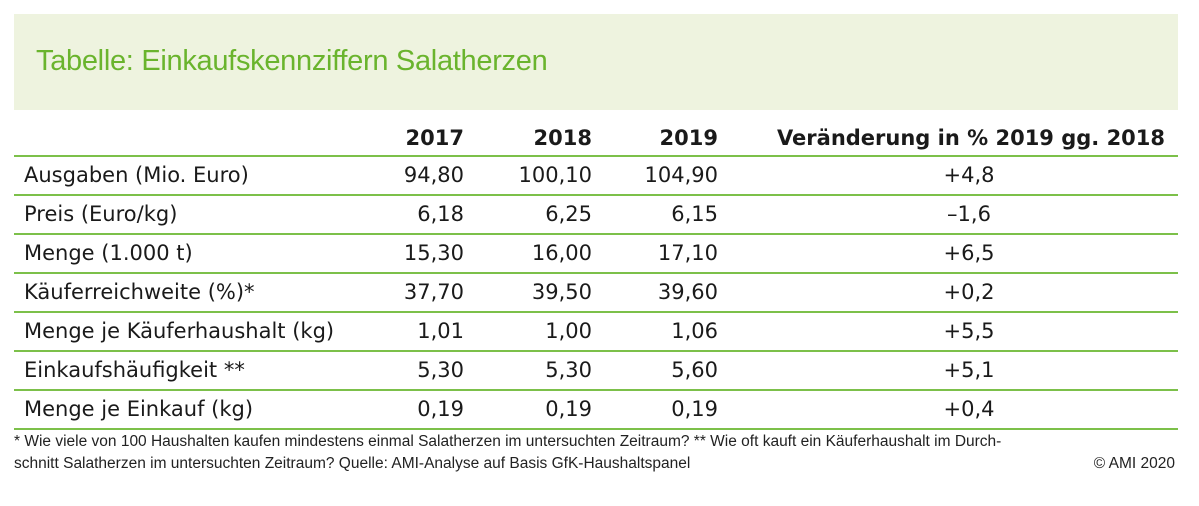  Describe the element at coordinates (694, 214) in the screenshot. I see `cell-2019: 6,15` at that location.